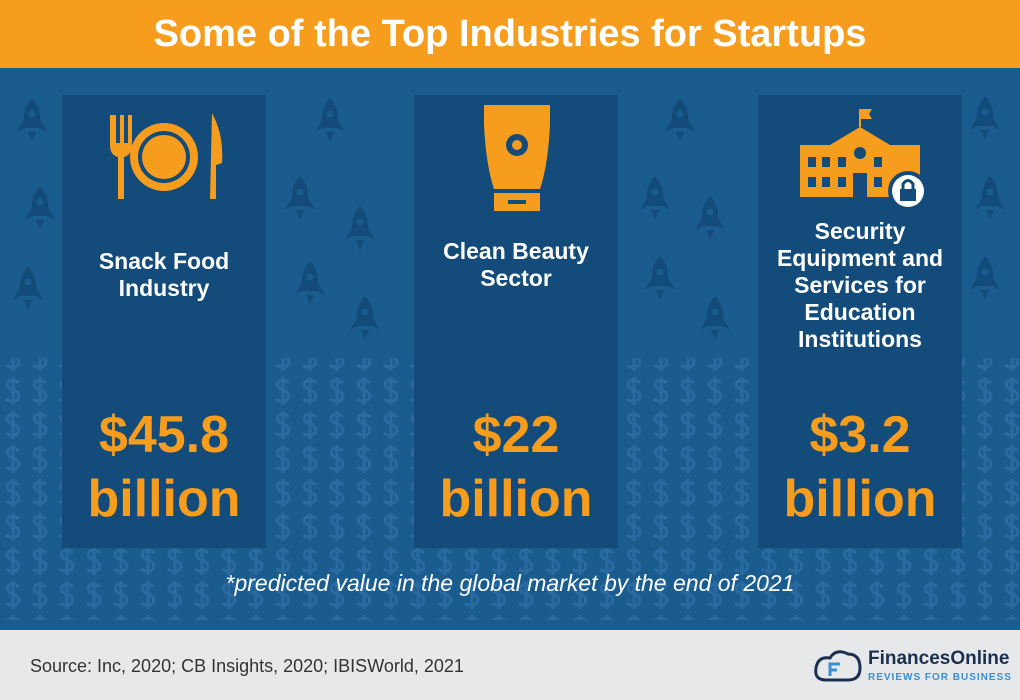  I want to click on market-value: $3.2 billion, so click(860, 467).